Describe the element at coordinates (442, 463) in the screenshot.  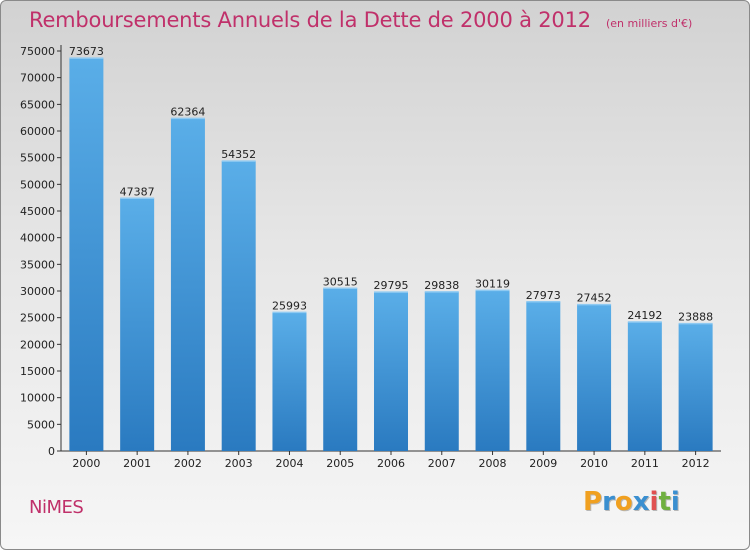
I see `x-tick-label: 2007` at that location.